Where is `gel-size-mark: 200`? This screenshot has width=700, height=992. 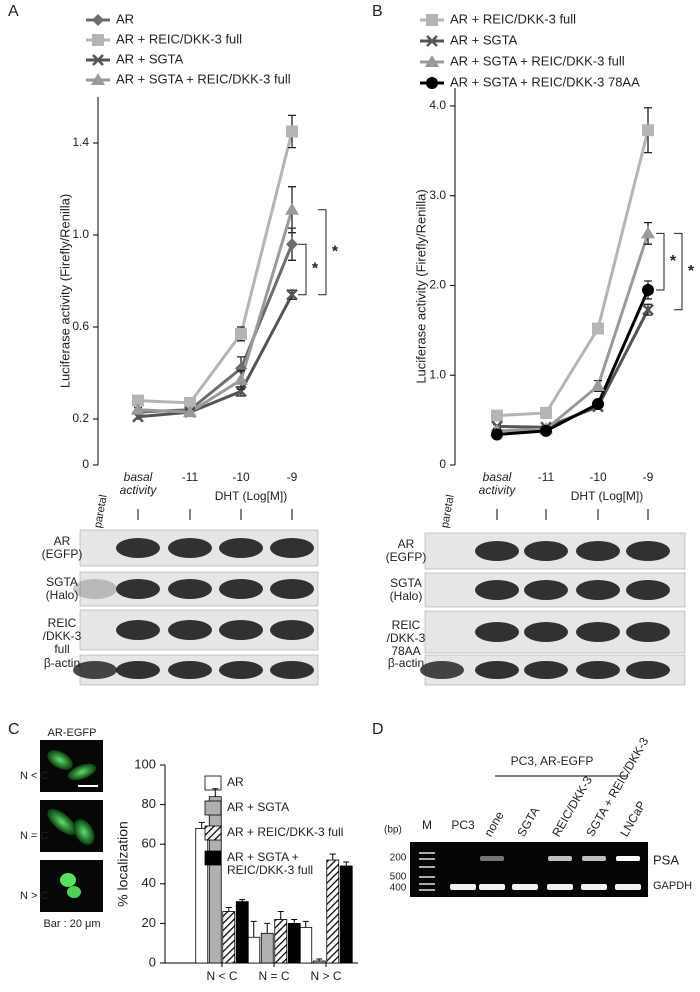
gel-size-mark: 200 is located at coordinates (398, 858).